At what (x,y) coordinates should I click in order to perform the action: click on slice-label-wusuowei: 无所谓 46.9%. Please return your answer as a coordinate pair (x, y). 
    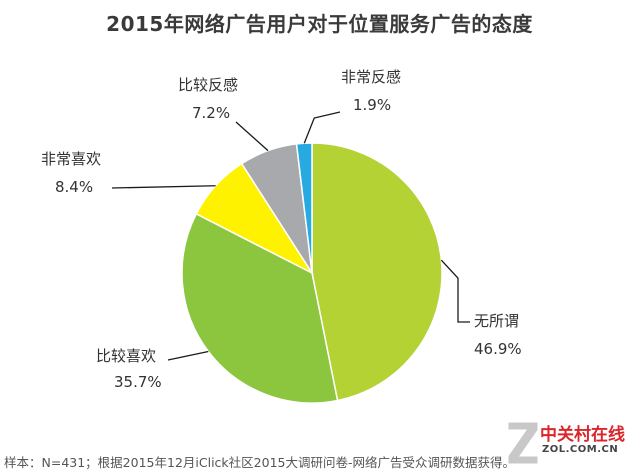
    Looking at the image, I should click on (498, 335).